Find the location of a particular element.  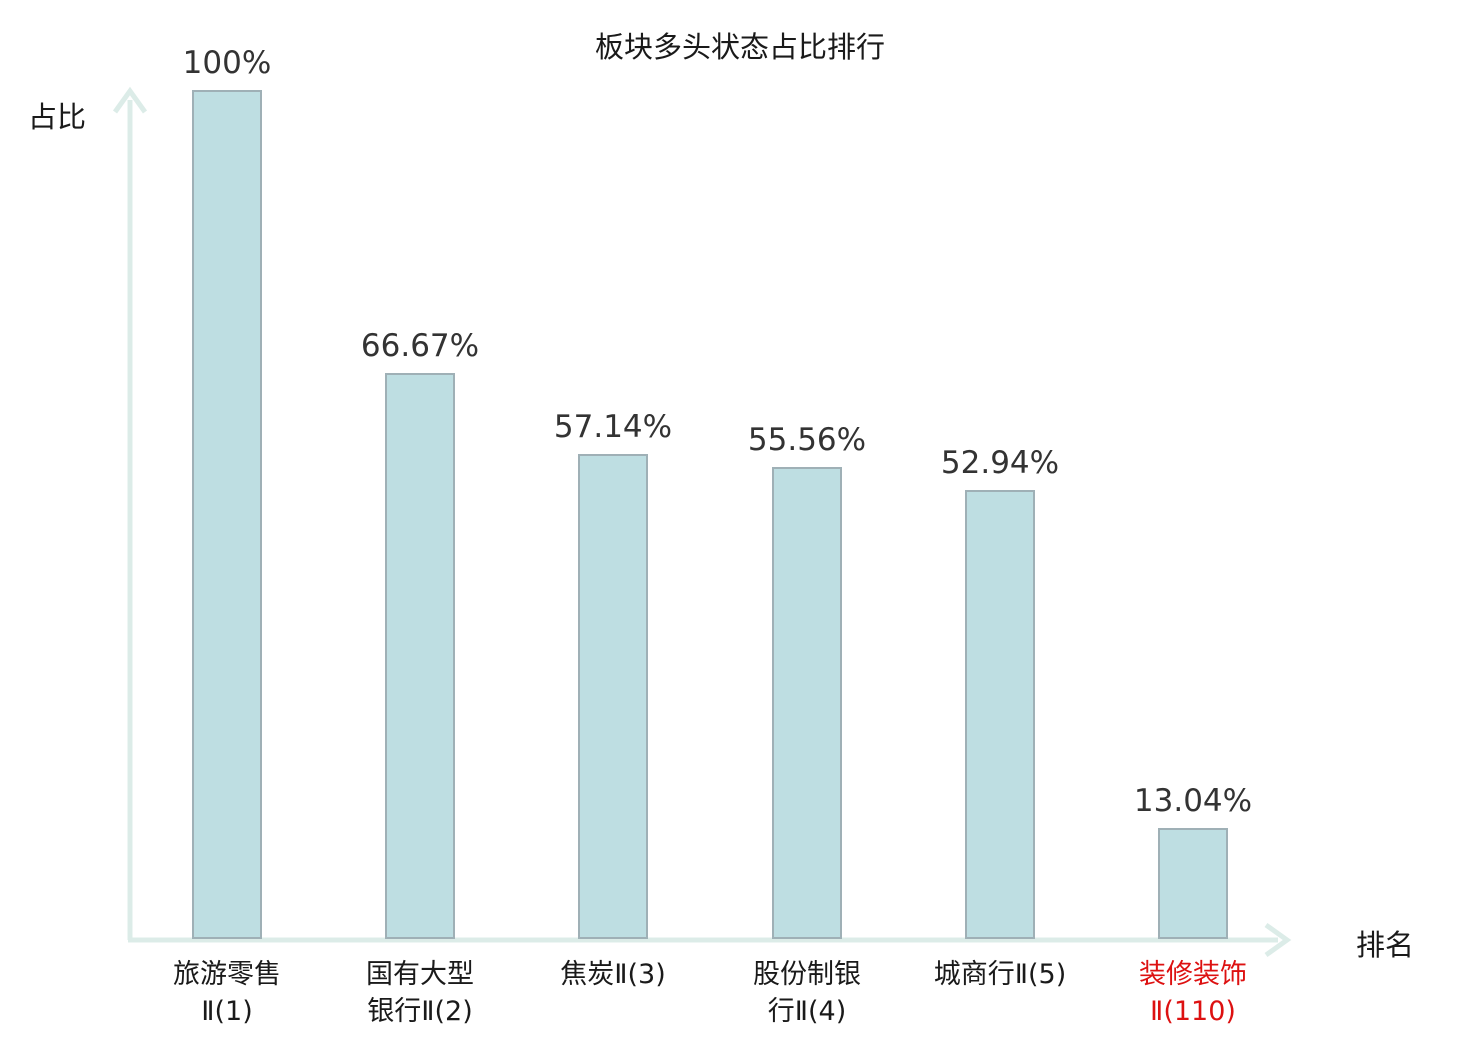

x-tick-label: 装修装饰 Ⅱ(110) is located at coordinates (1193, 993).